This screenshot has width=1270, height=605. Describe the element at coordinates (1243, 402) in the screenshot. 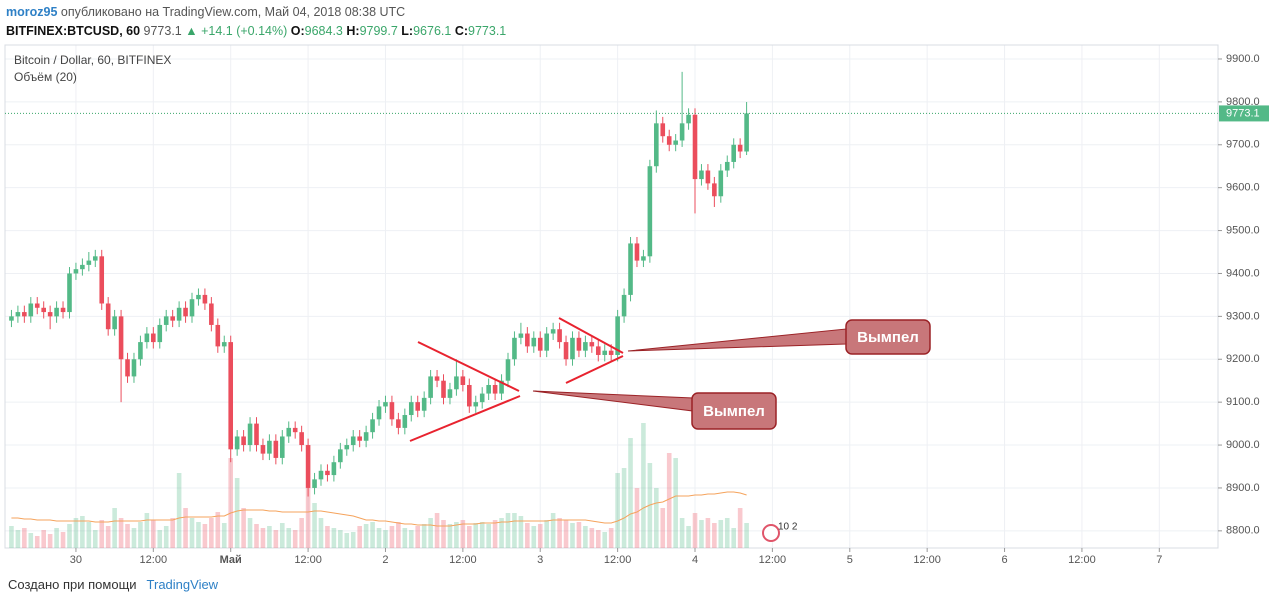

I see `y-tick-label: 9100.0` at that location.